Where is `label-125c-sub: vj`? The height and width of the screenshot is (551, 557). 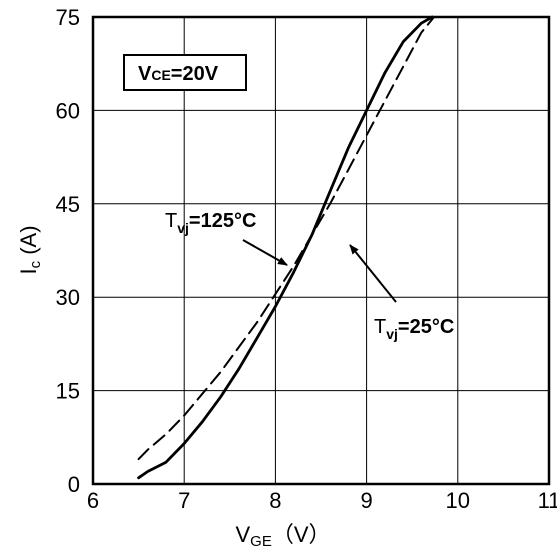
label-125c-sub: vj is located at coordinates (183, 228).